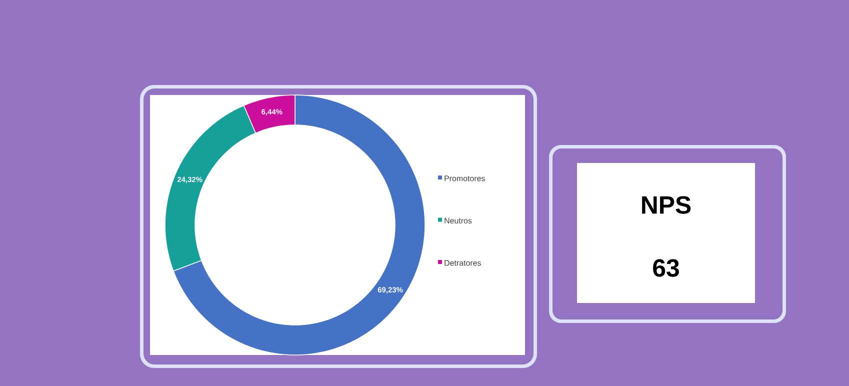 The width and height of the screenshot is (849, 386). What do you see at coordinates (666, 205) in the screenshot?
I see `text: NPS` at bounding box center [666, 205].